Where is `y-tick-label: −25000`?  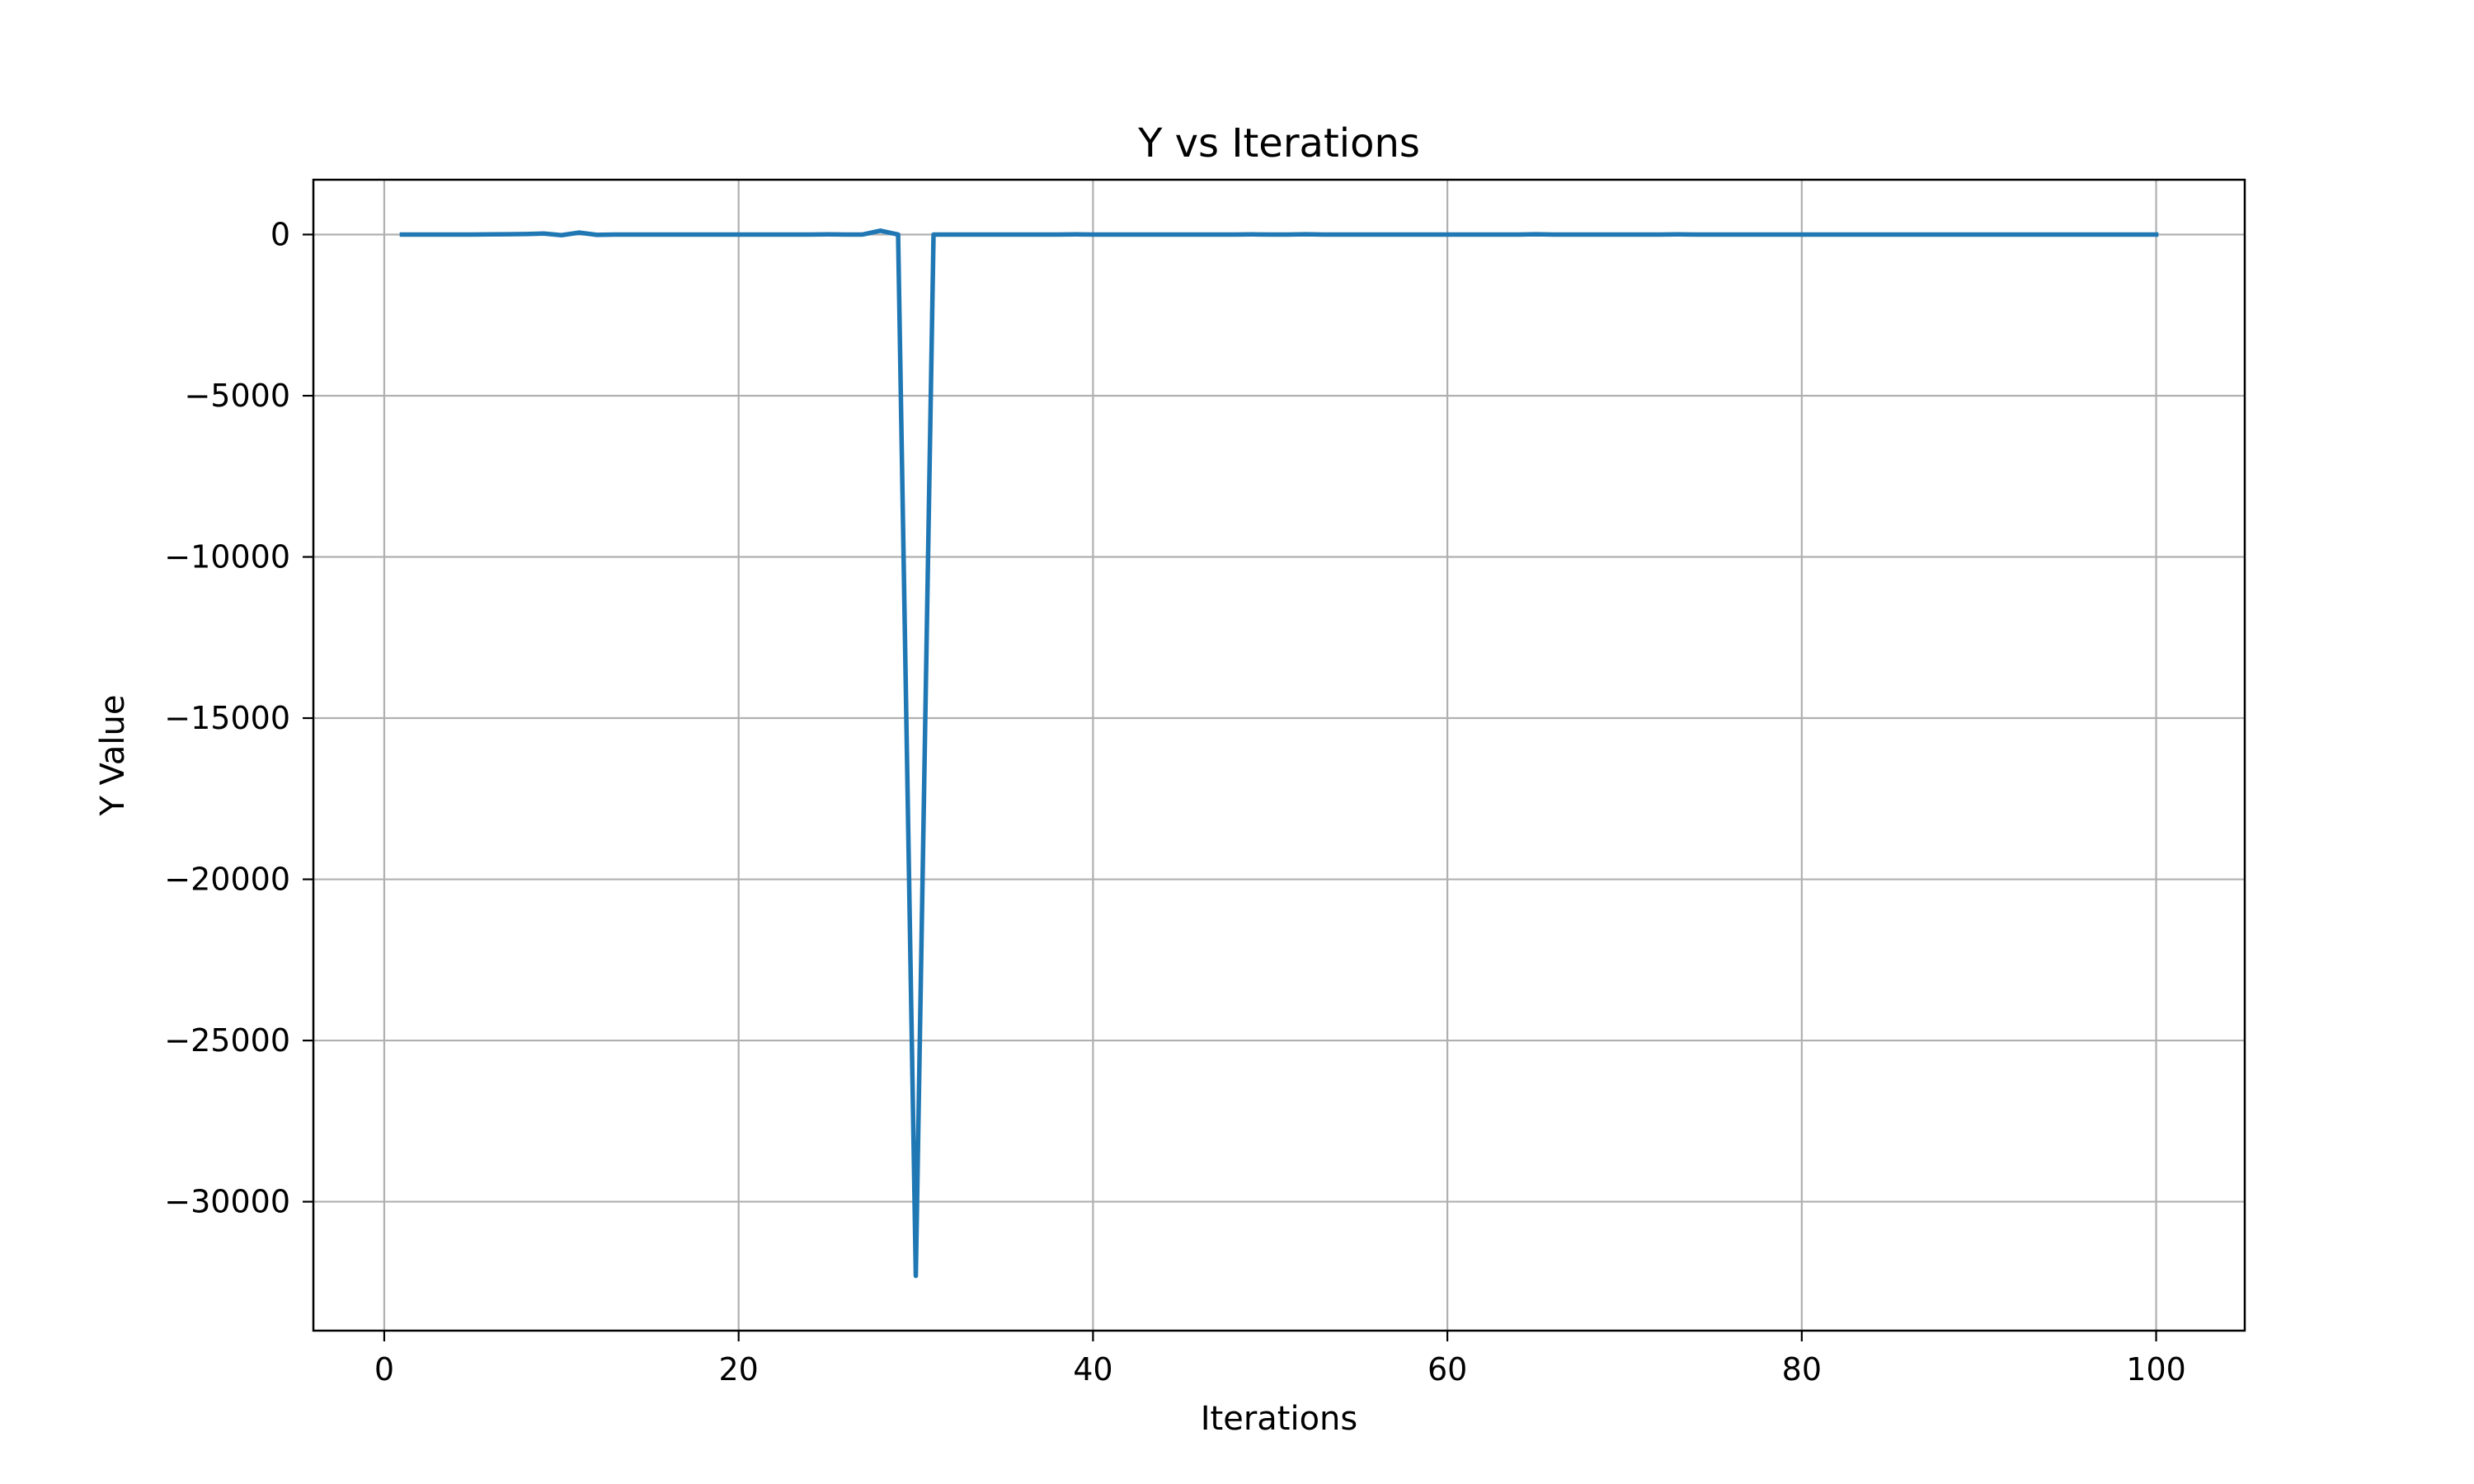 y-tick-label: −25000 is located at coordinates (227, 1040).